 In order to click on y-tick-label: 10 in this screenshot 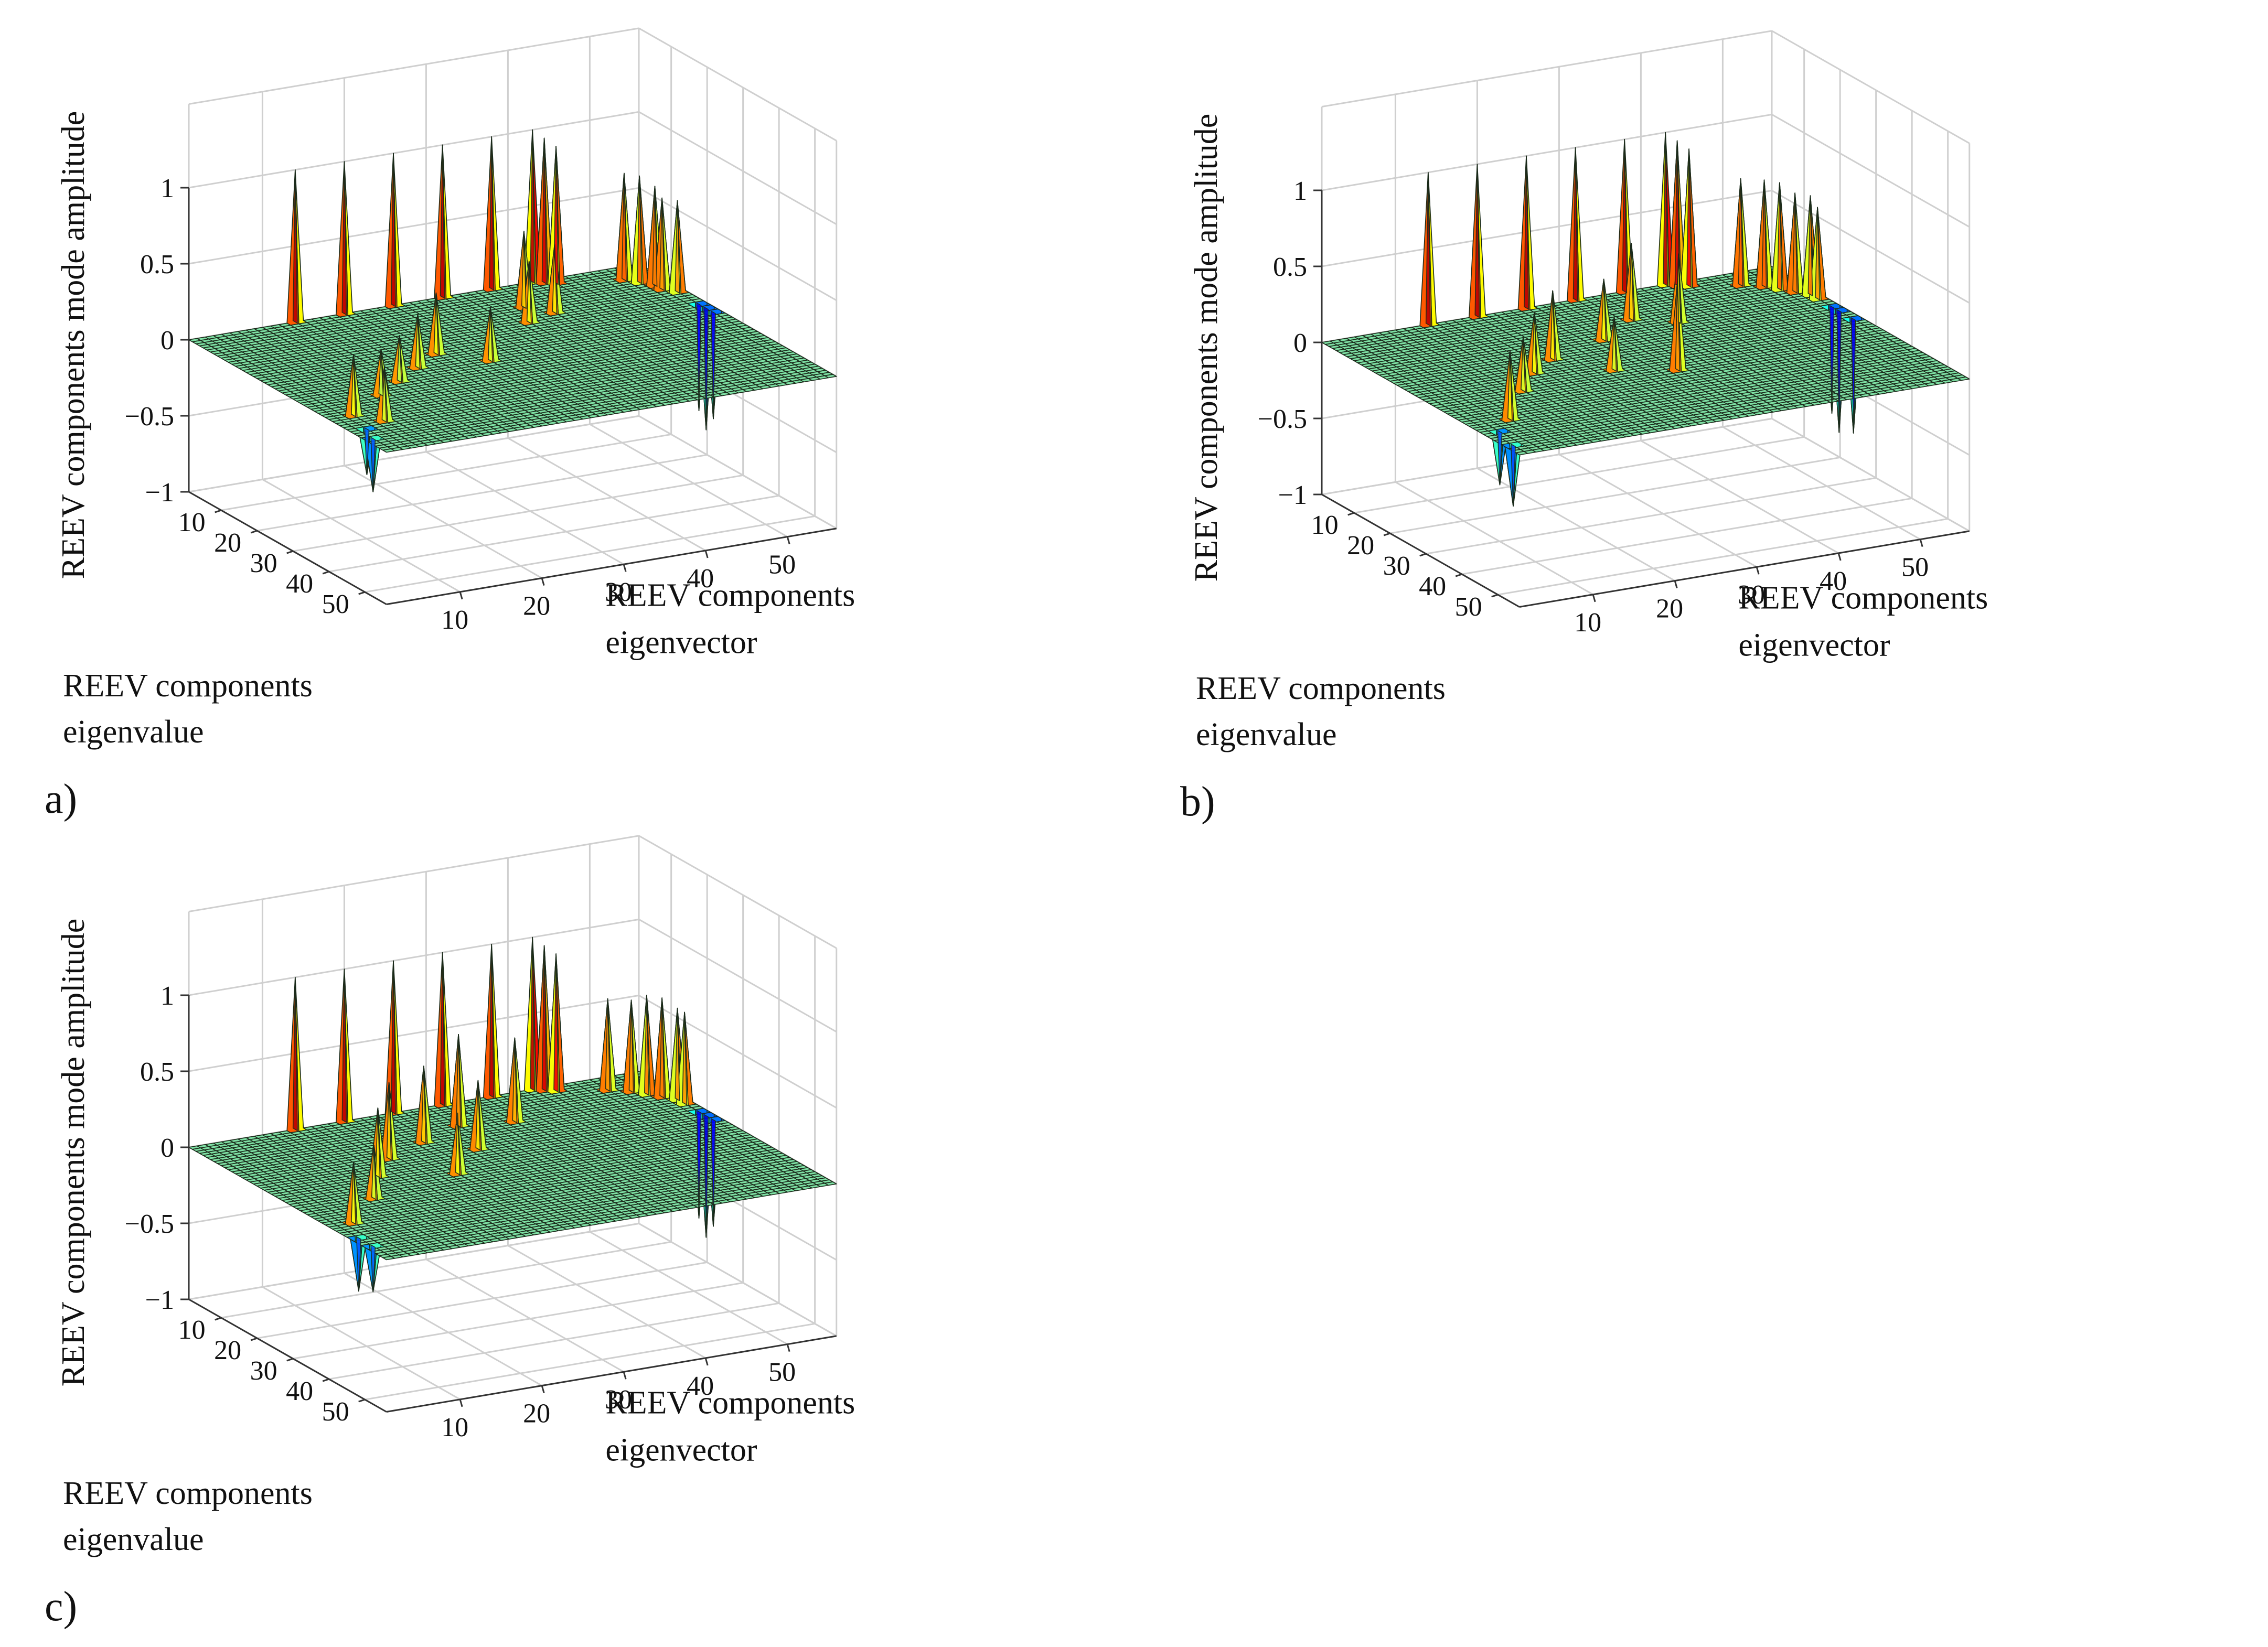, I will do `click(455, 620)`.